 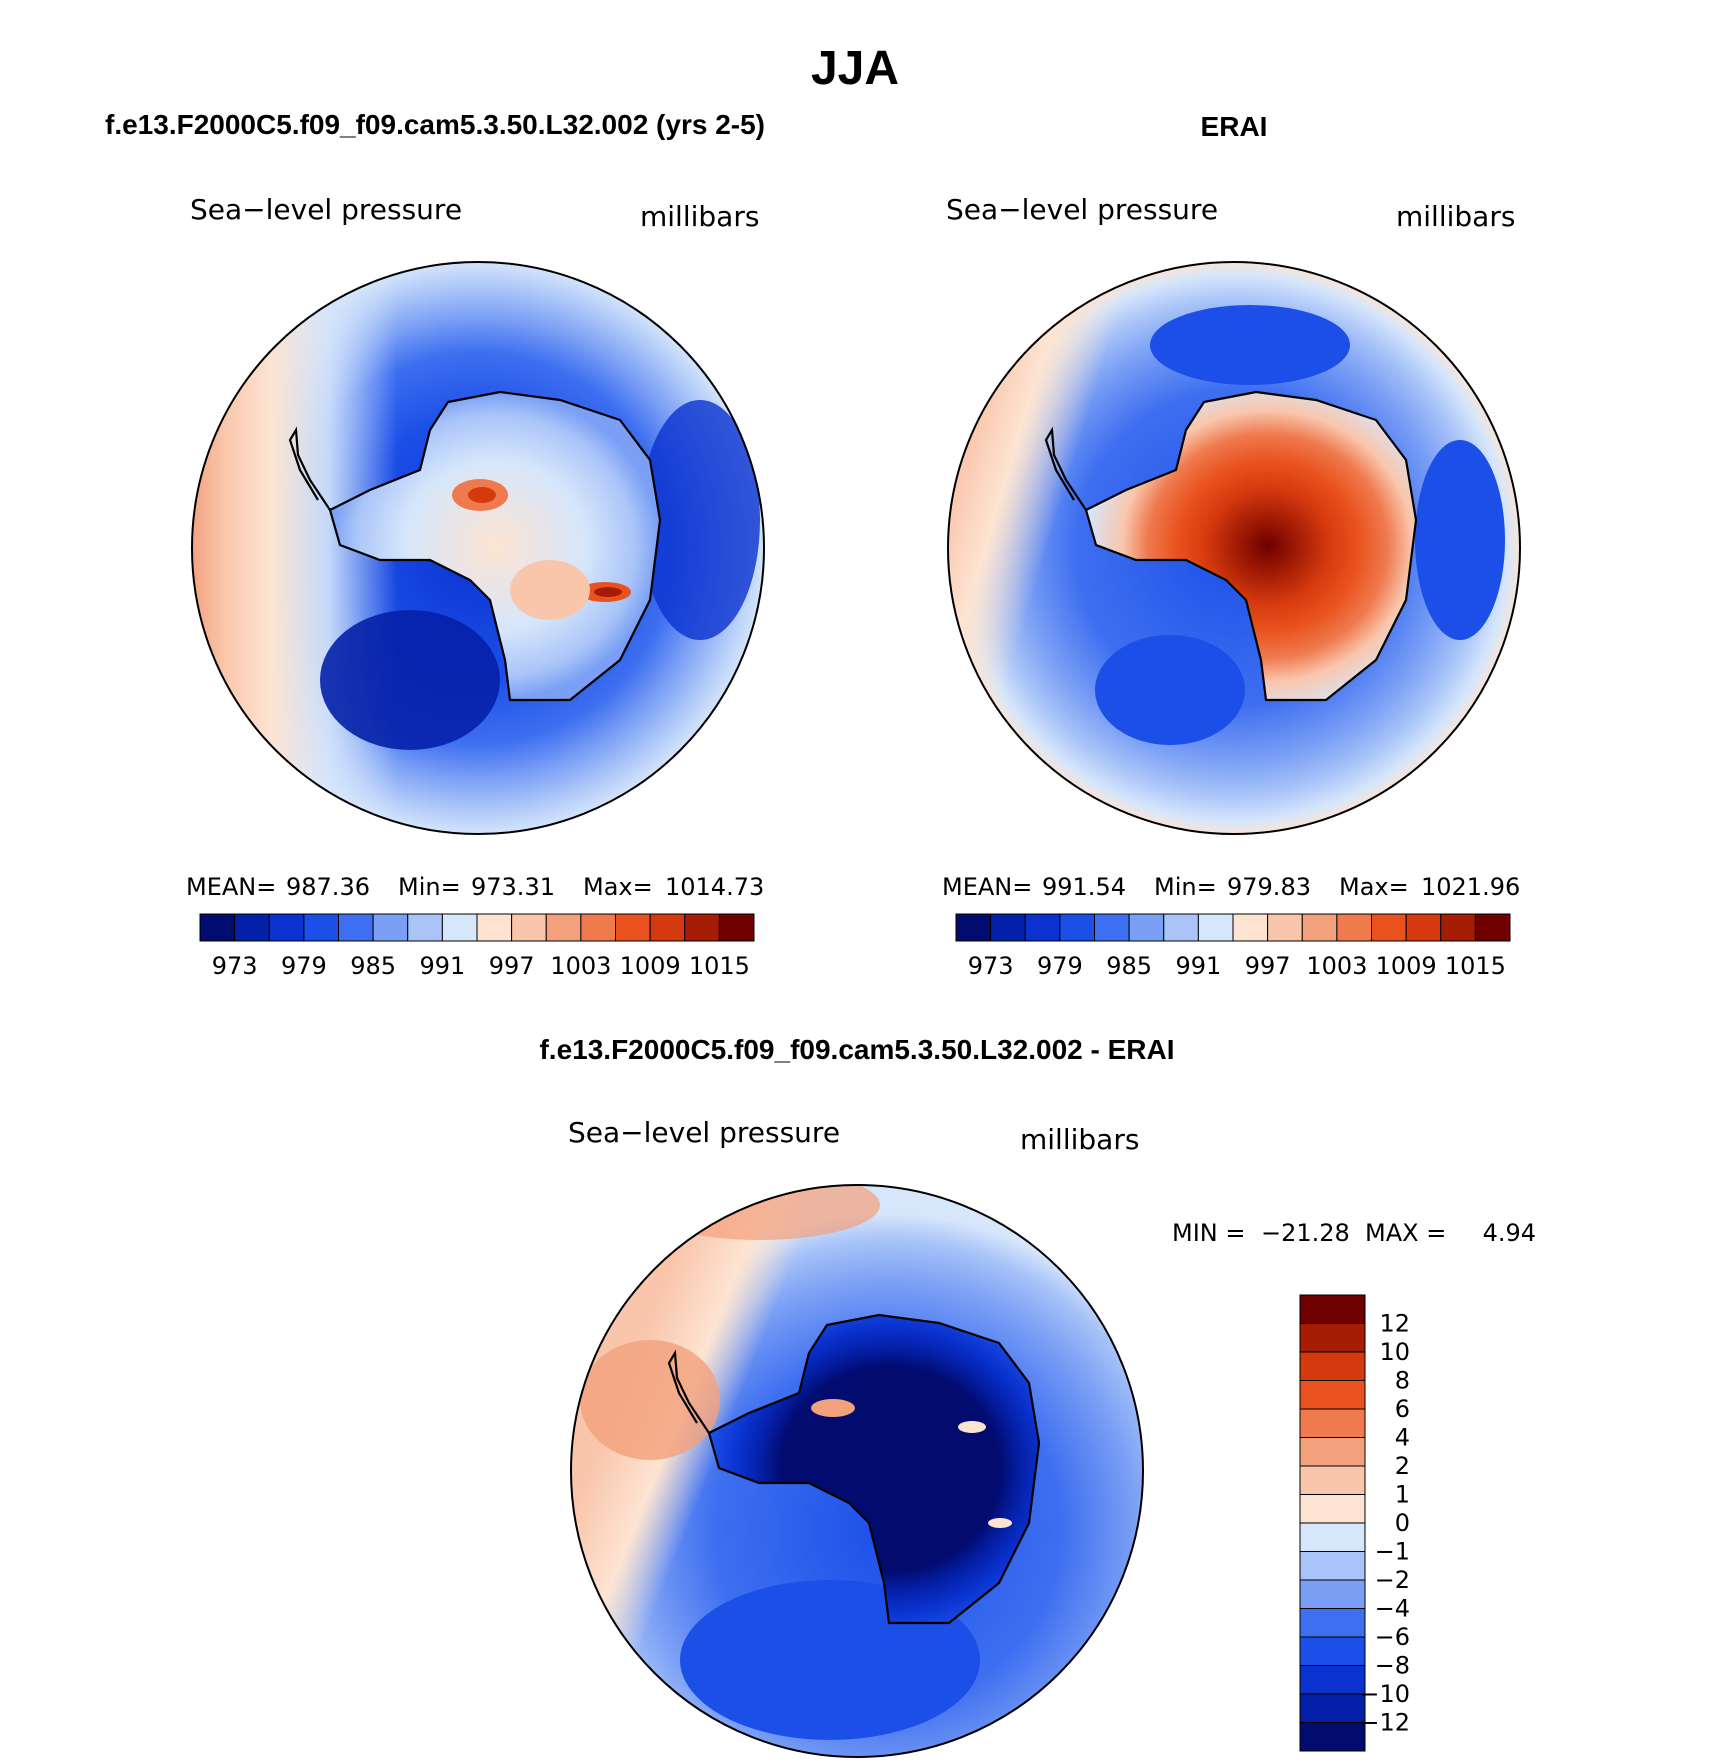 What do you see at coordinates (1079, 1139) in the screenshot?
I see `panel-diff-units: millibars` at bounding box center [1079, 1139].